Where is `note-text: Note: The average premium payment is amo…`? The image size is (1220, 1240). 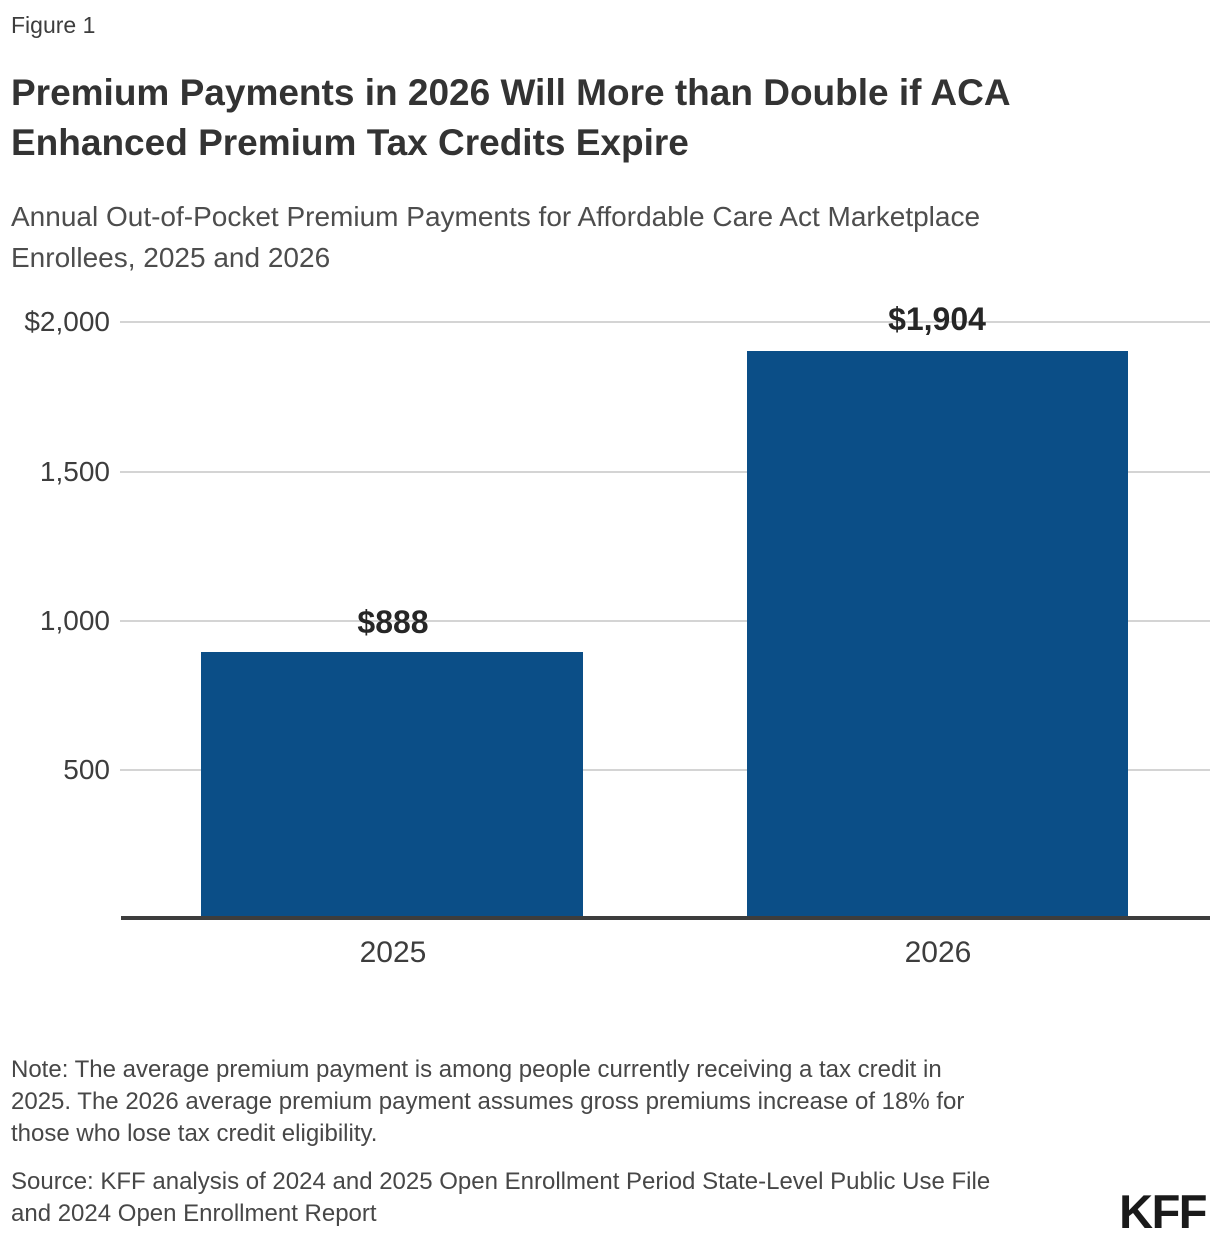
note-text: Note: The average premium payment is amo… is located at coordinates (487, 1102).